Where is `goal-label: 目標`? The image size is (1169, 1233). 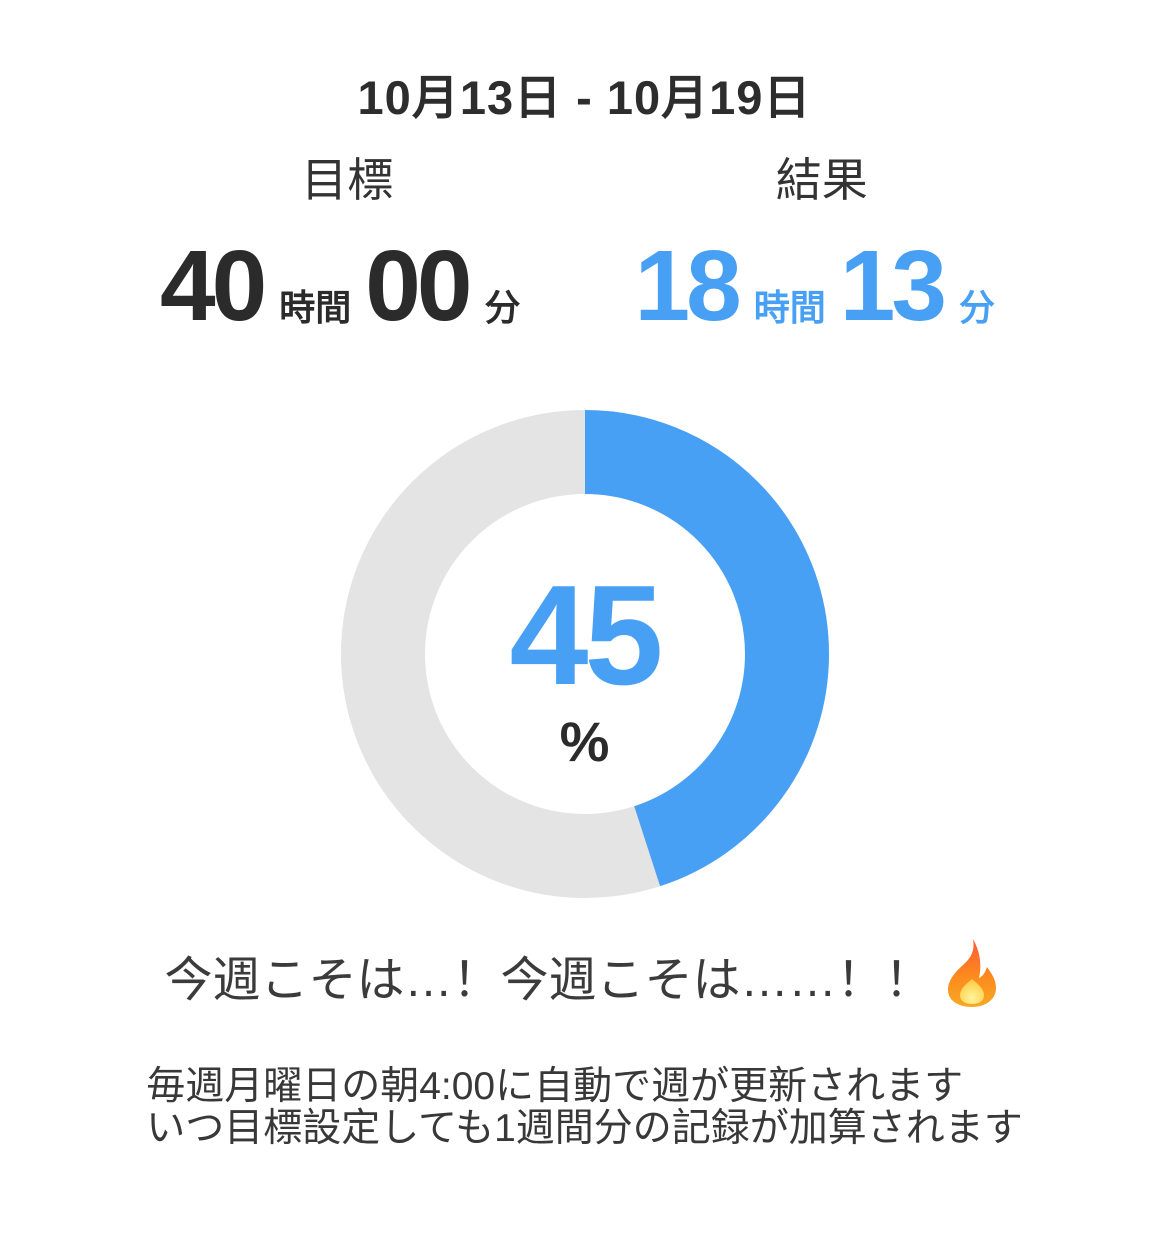 goal-label: 目標 is located at coordinates (347, 180).